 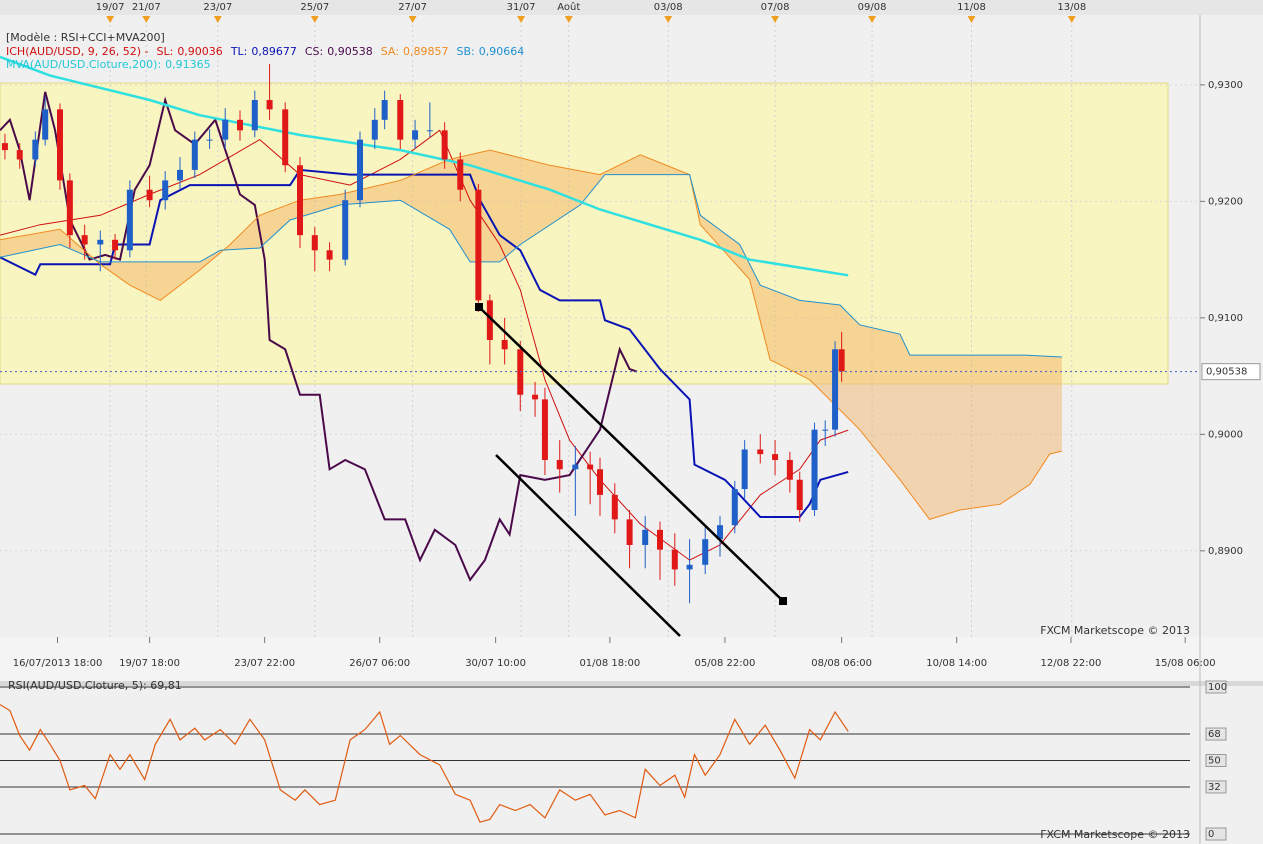 What do you see at coordinates (783, 601) in the screenshot?
I see `trend-anchor` at bounding box center [783, 601].